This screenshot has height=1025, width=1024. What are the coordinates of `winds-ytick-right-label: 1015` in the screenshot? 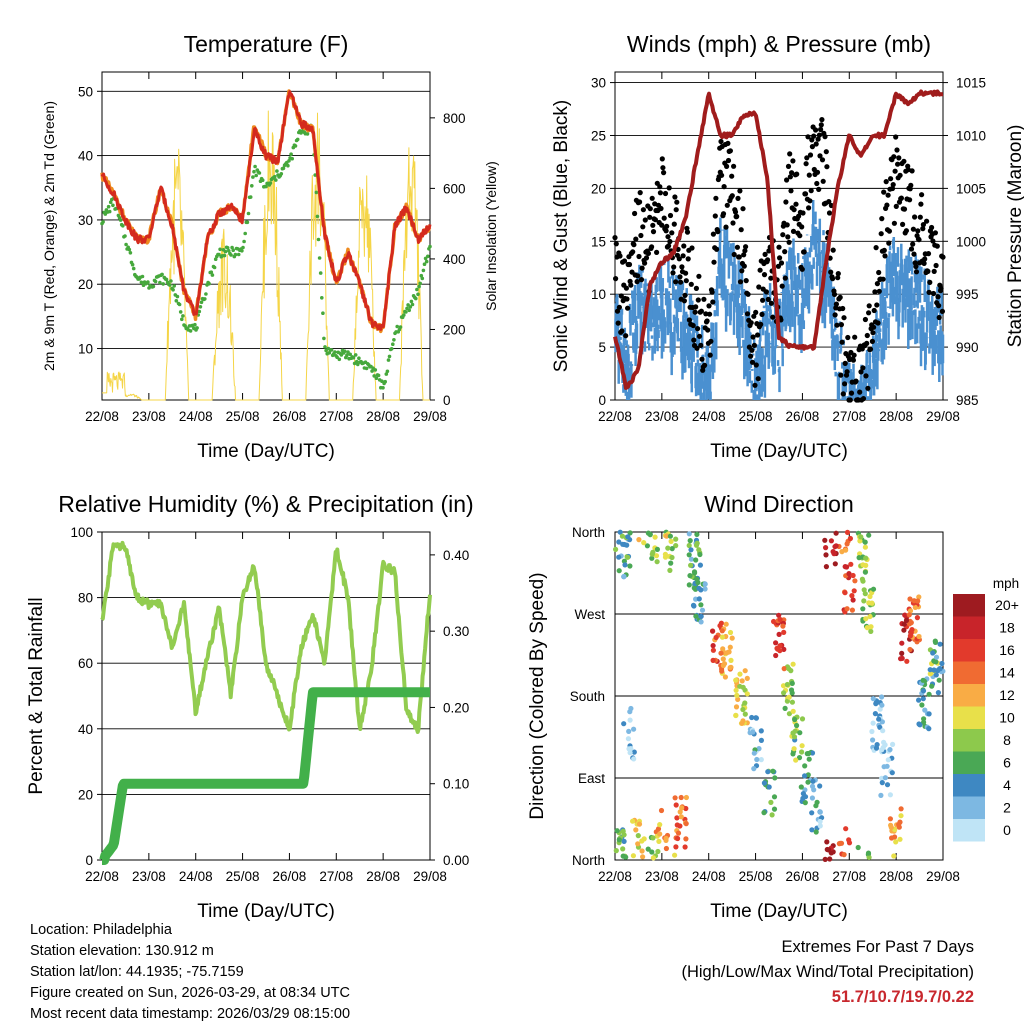 It's located at (971, 83).